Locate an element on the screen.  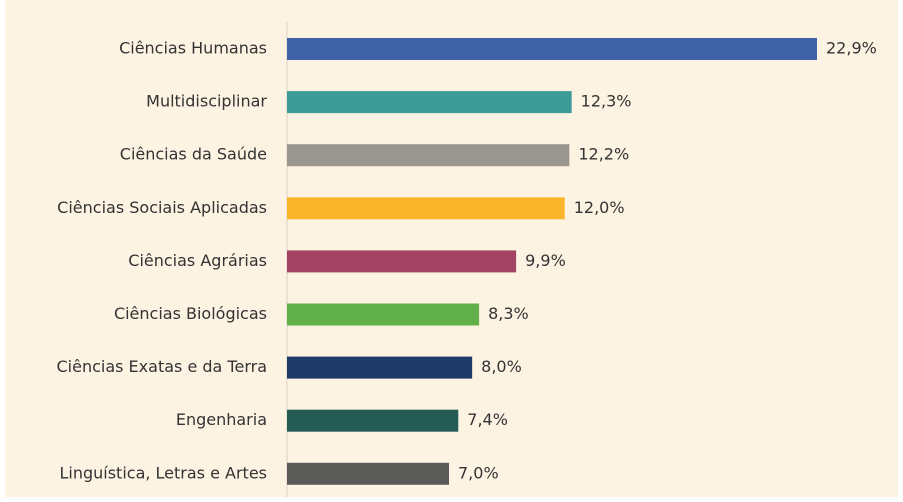
value-label: 8,3% is located at coordinates (508, 313).